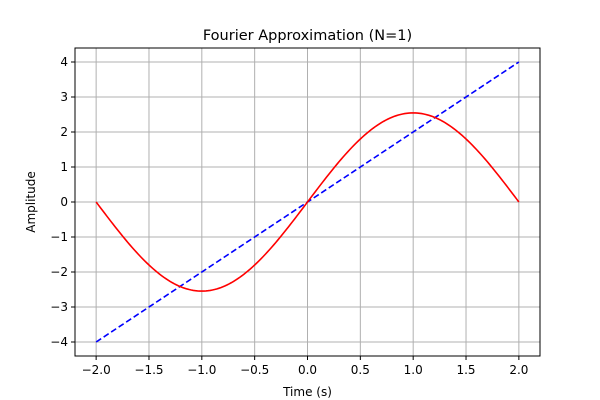 This screenshot has width=600, height=400. Describe the element at coordinates (31, 202) in the screenshot. I see `y-axis-label: Amplitude` at that location.